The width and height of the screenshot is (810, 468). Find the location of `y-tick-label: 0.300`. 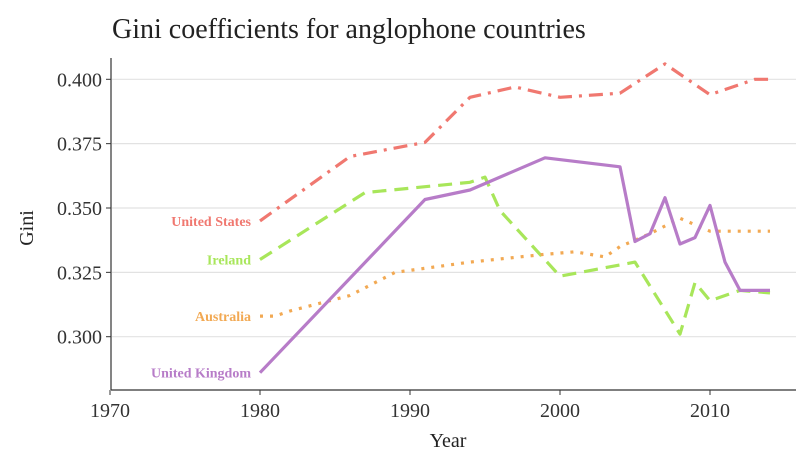

y-tick-label: 0.300 is located at coordinates (79, 338).